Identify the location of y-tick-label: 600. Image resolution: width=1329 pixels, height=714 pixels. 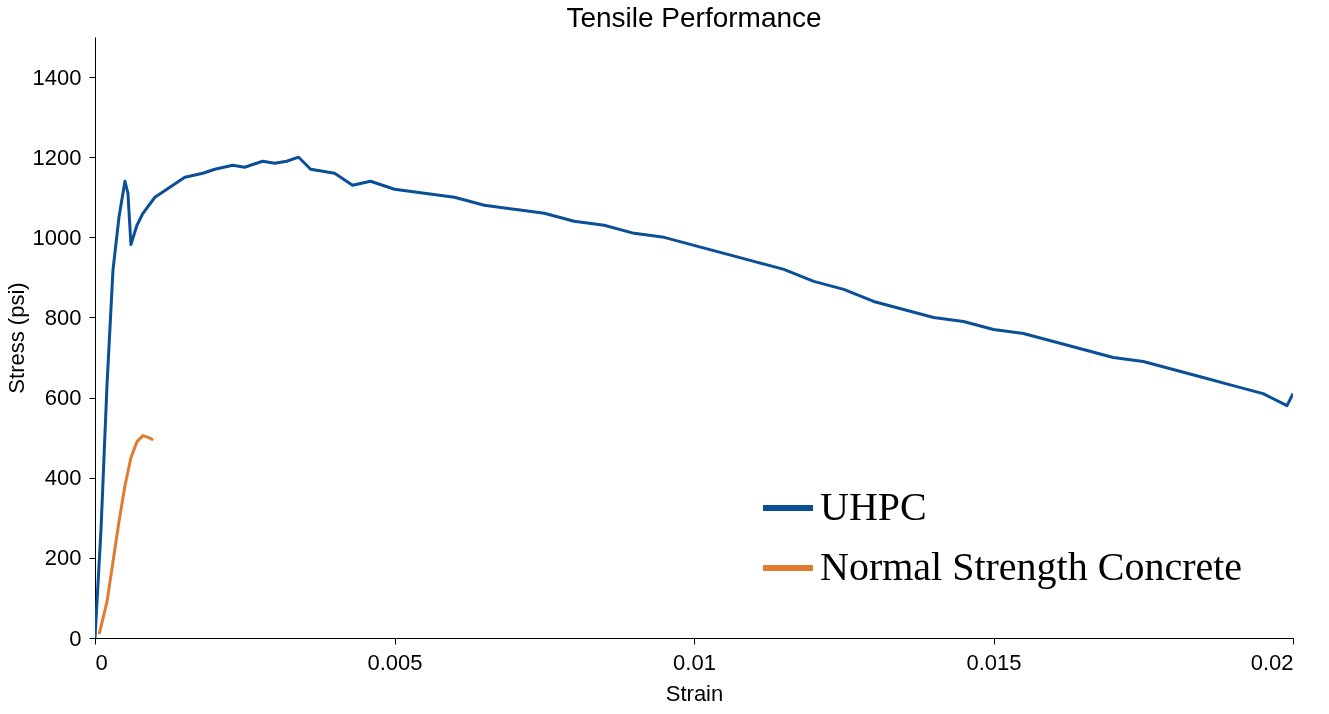
(63, 398).